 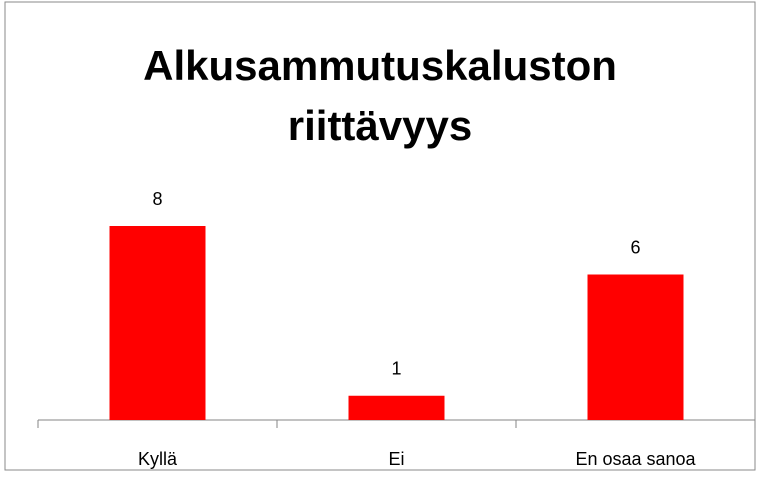 What do you see at coordinates (635, 459) in the screenshot?
I see `x-tick-label: En osaa sanoa` at bounding box center [635, 459].